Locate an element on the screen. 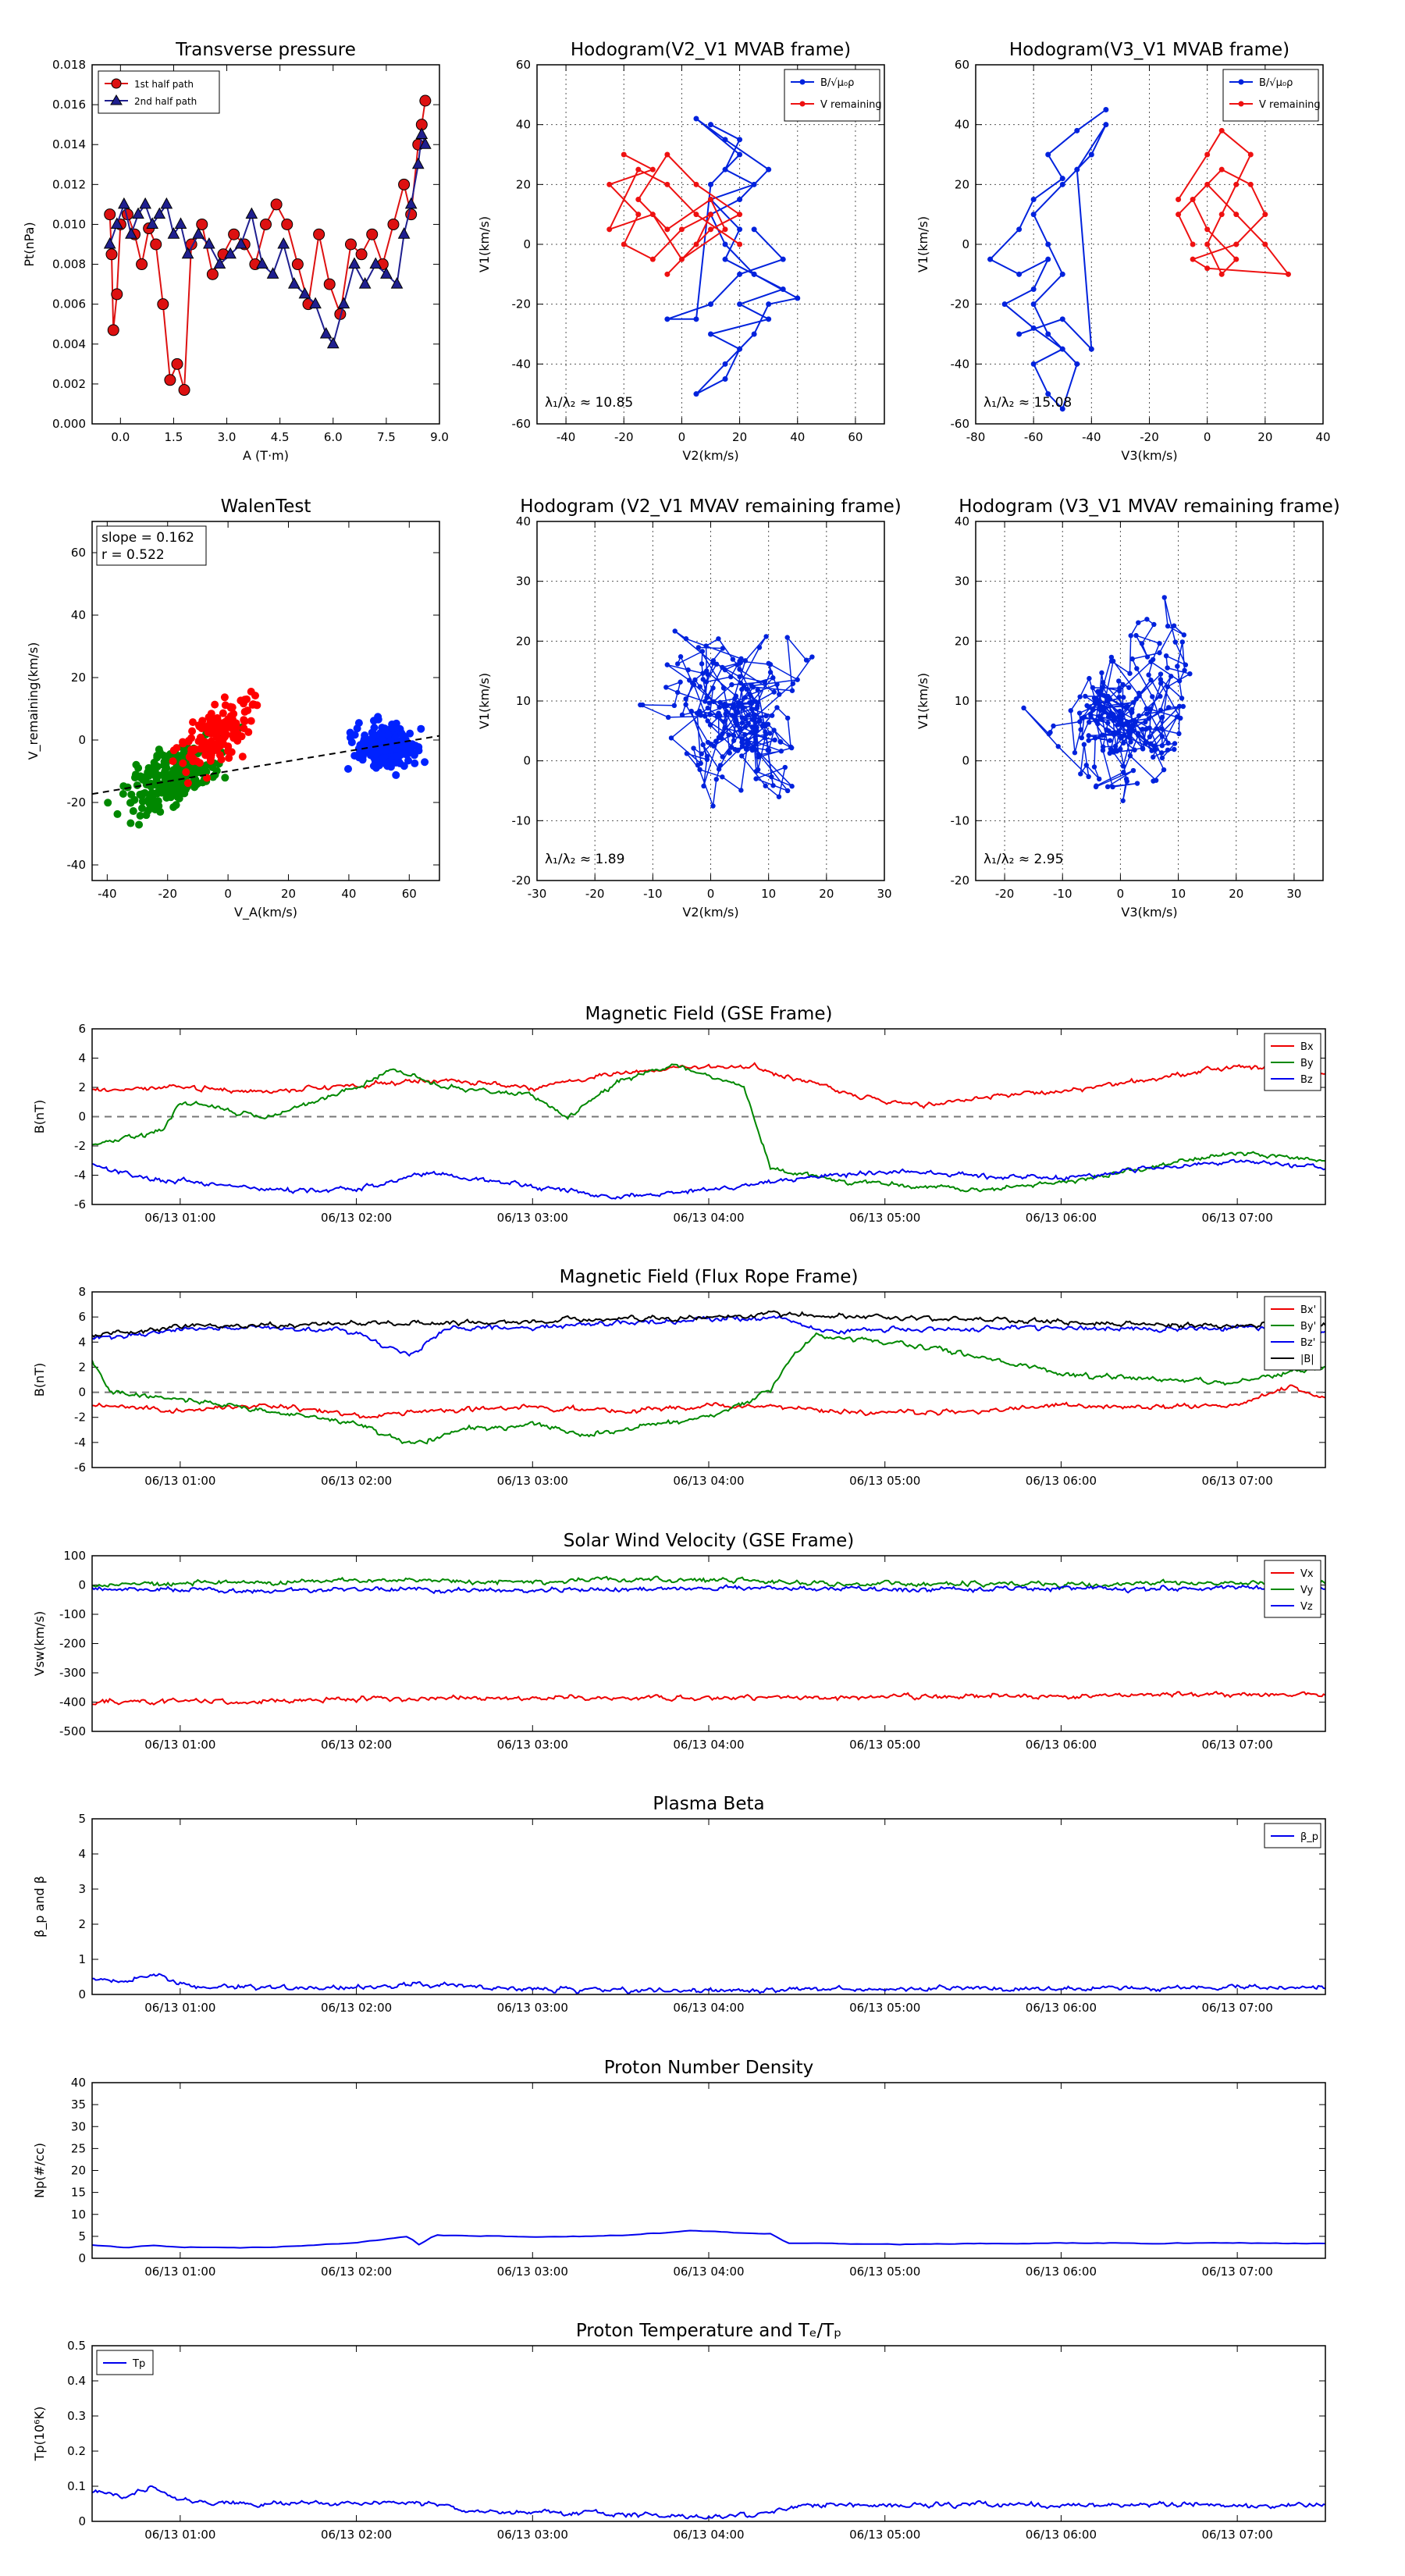 The width and height of the screenshot is (1405, 2576). x-tick-label: 40 is located at coordinates (1322, 437).